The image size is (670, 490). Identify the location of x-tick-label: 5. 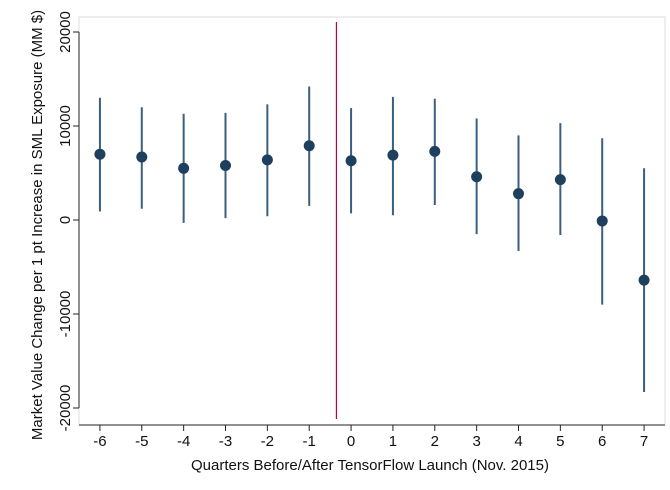
(560, 441).